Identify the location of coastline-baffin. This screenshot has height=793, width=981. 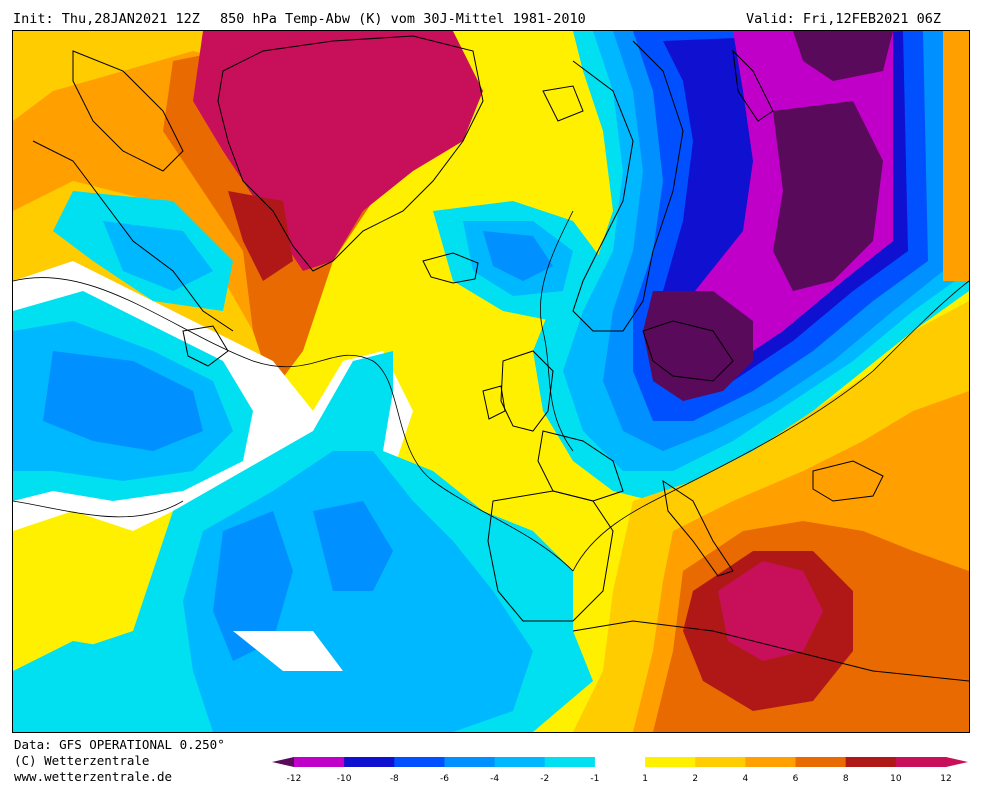
(128, 111).